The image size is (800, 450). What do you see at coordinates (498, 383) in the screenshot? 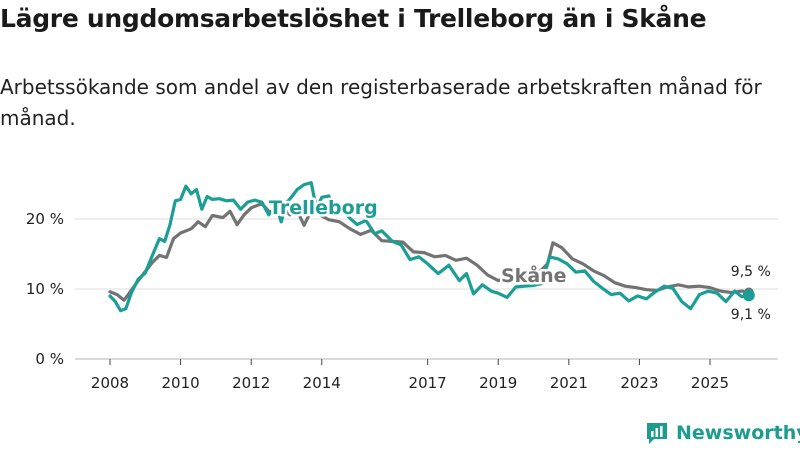
I see `x-tick-label: 2019` at bounding box center [498, 383].